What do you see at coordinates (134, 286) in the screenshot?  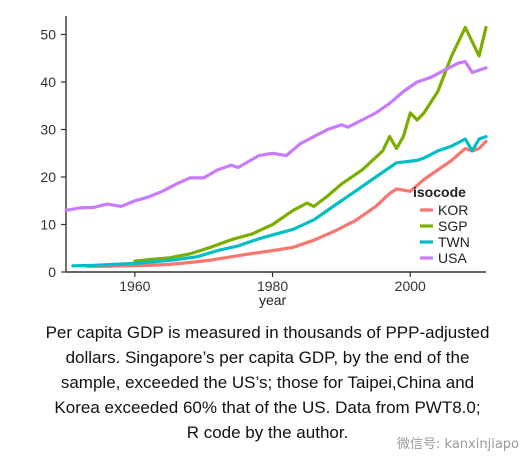 I see `x-tick-label: 1960` at bounding box center [134, 286].